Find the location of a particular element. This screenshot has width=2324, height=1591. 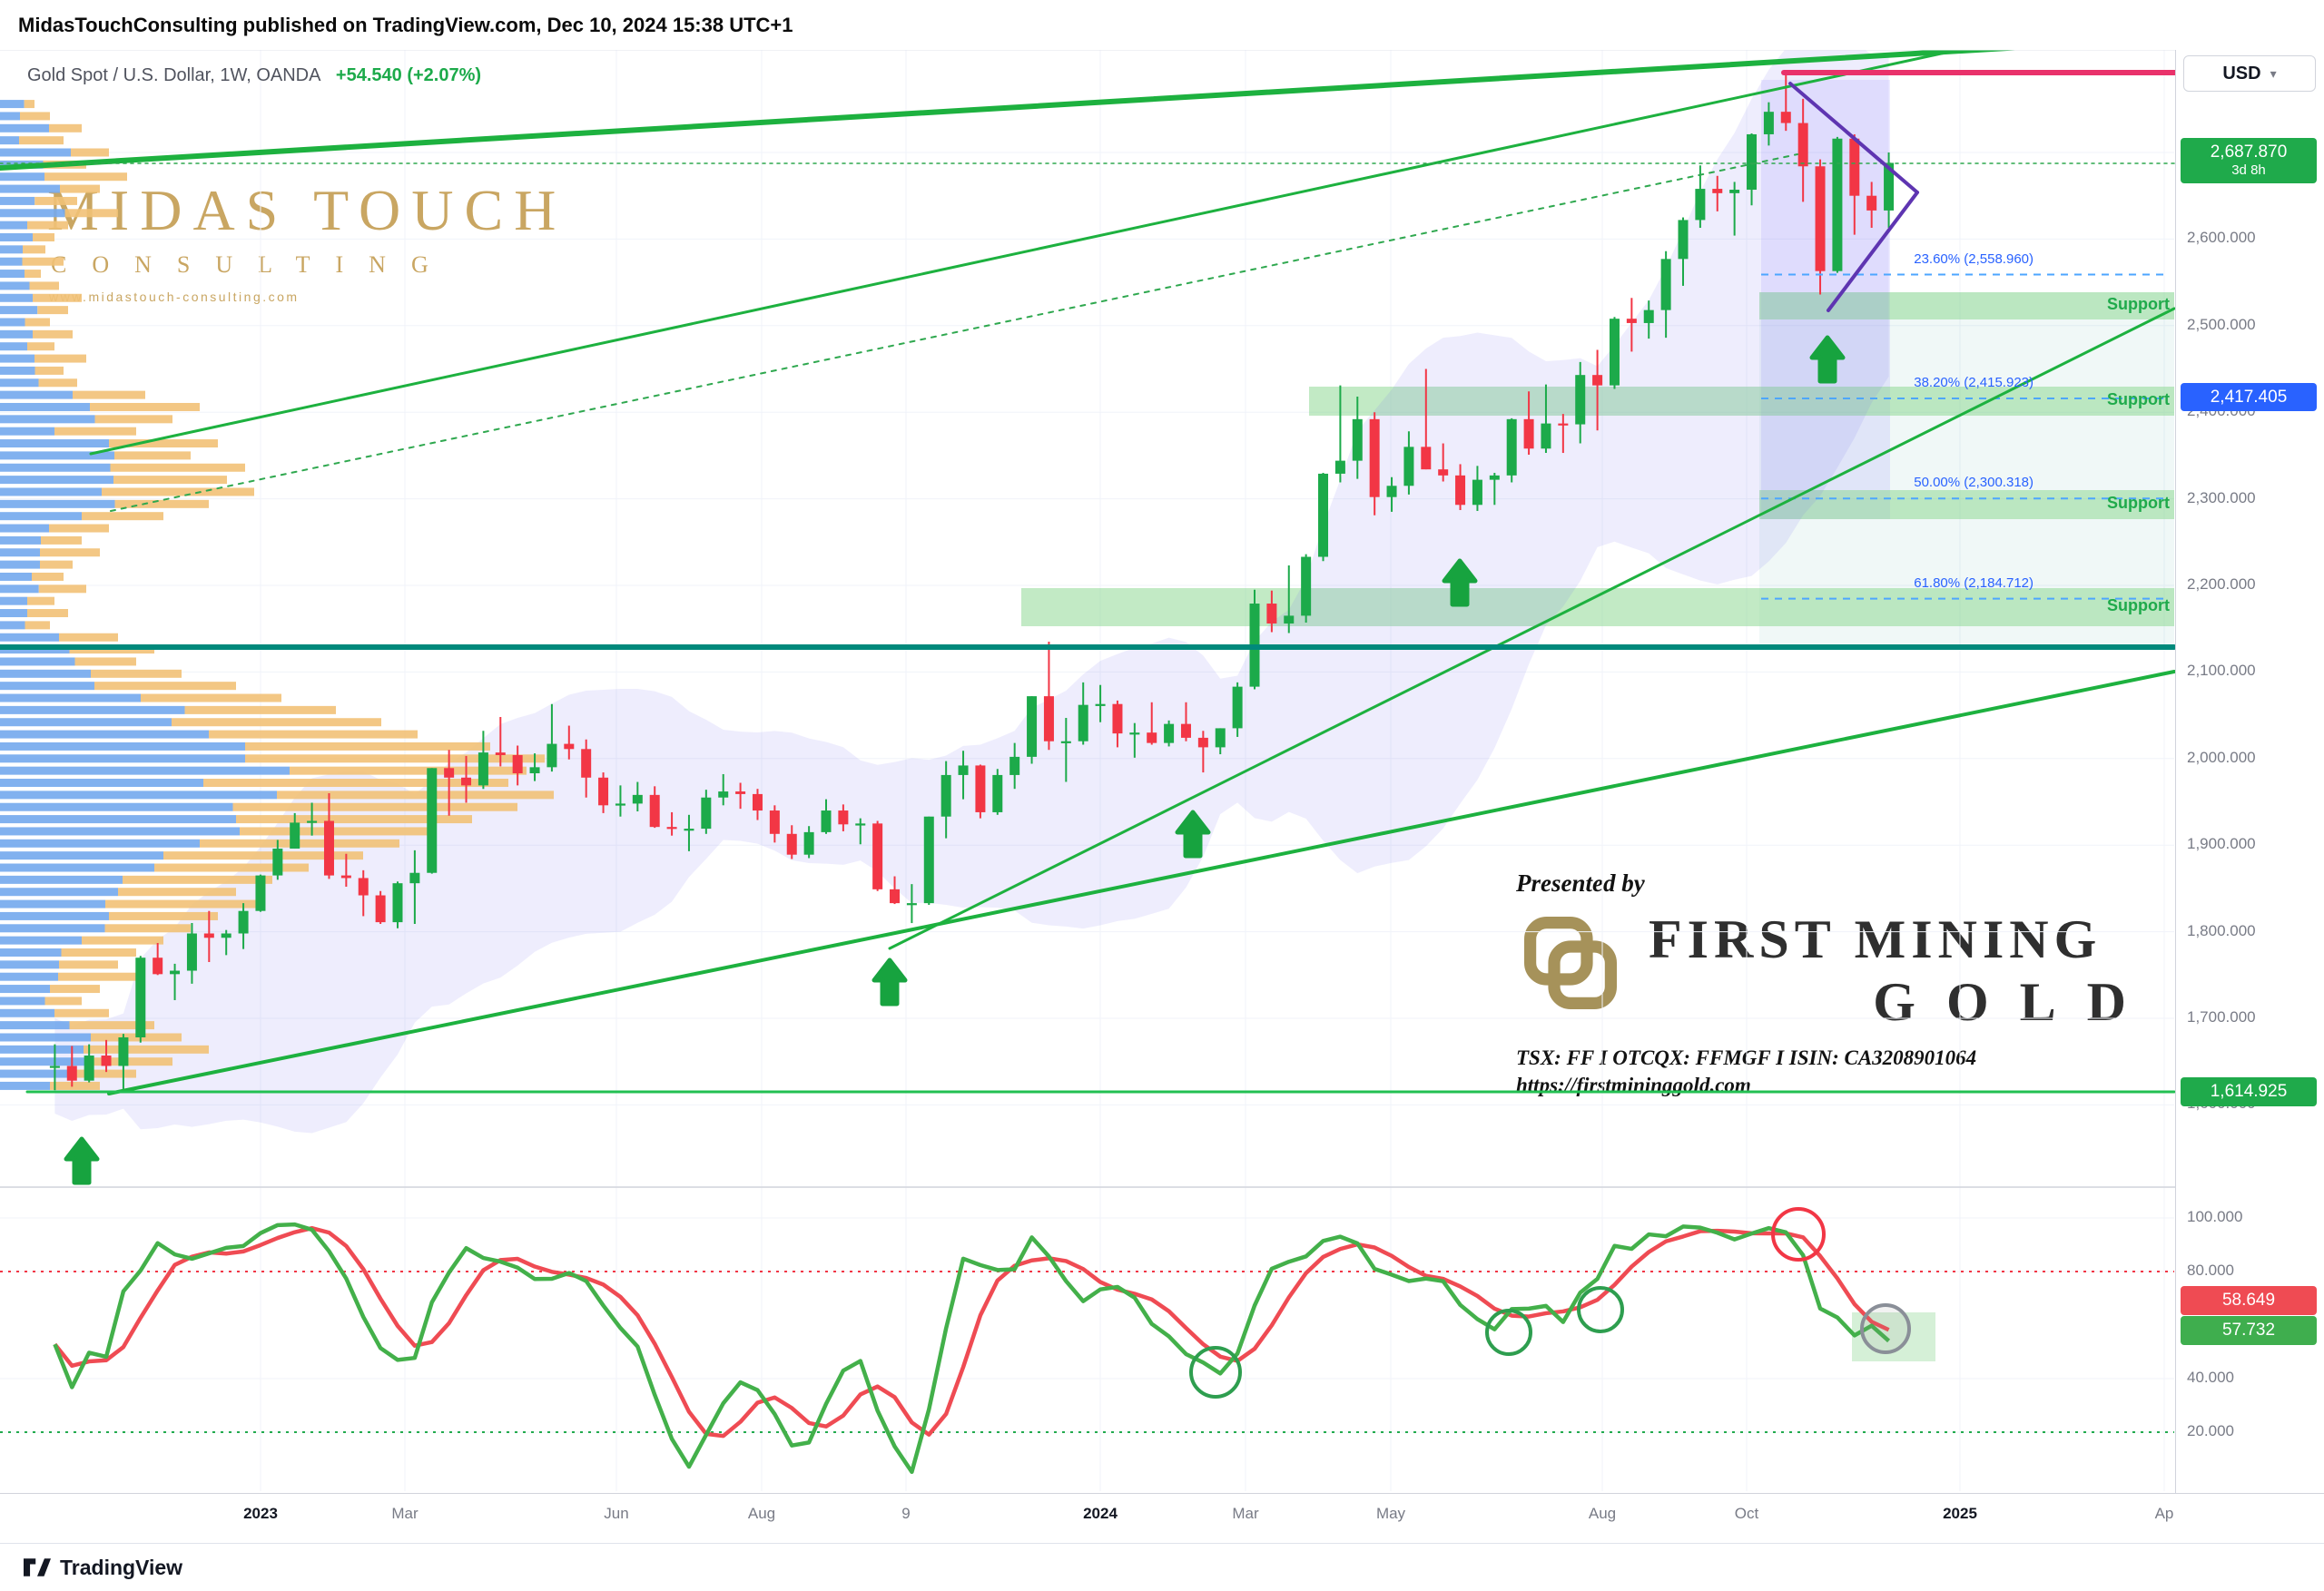

indicator-tick-label: 40.000 is located at coordinates (2210, 1378).